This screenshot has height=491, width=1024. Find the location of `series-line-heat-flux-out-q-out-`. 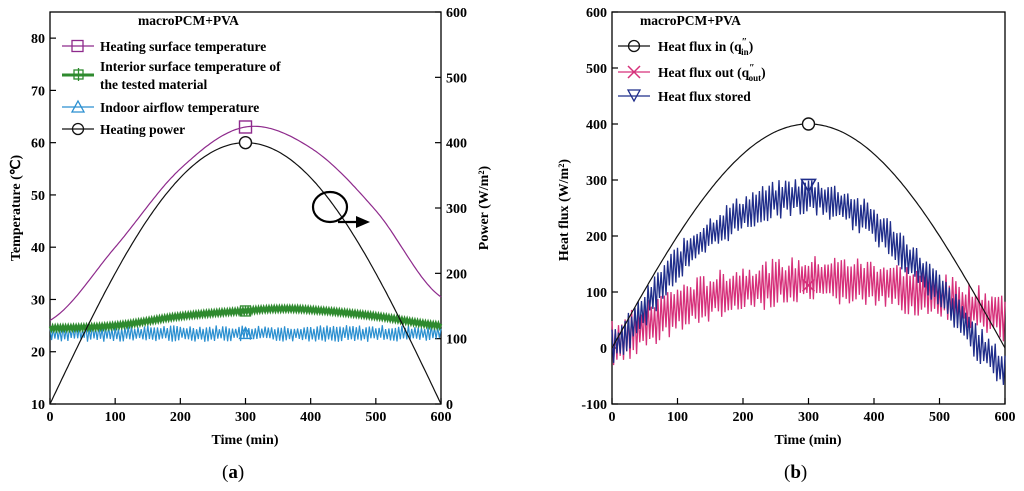

series-line-heat-flux-out-q-out- is located at coordinates (808, 311).